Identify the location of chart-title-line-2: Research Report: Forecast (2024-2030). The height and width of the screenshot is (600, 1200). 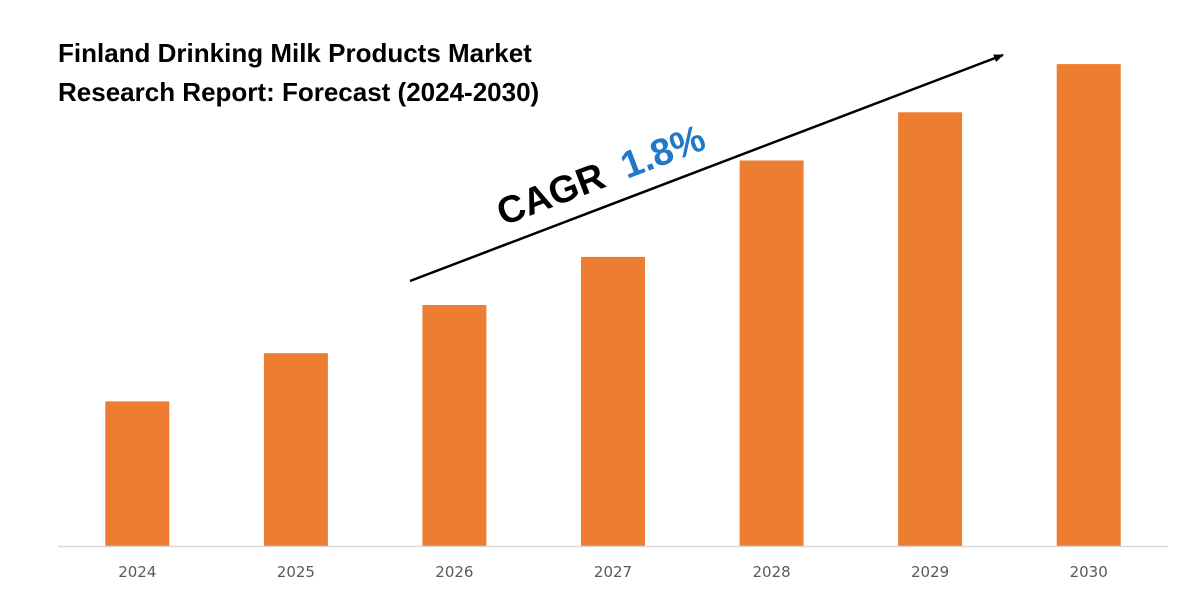
(298, 92).